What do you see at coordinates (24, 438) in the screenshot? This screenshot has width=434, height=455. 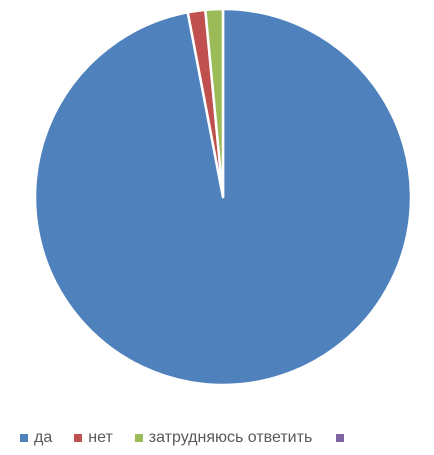 I see `legend-swatch-da` at bounding box center [24, 438].